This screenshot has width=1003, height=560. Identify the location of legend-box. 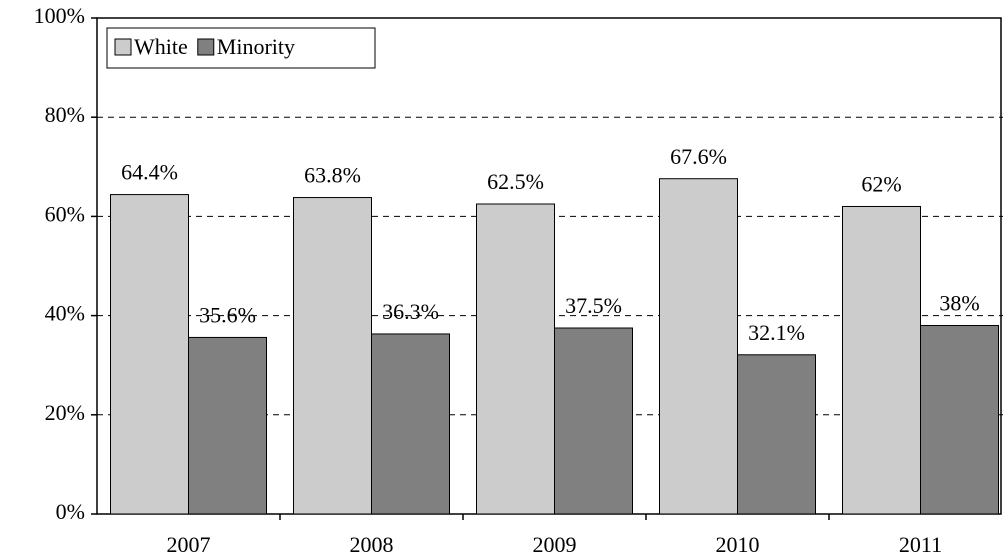
(241, 48).